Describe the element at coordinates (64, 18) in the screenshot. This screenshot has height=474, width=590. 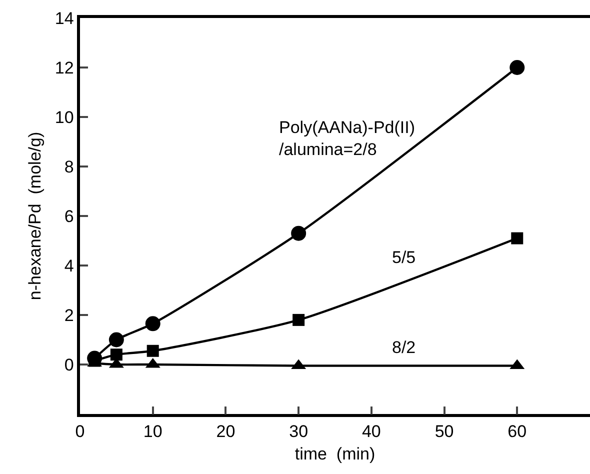
I see `y-tick-label: 14` at that location.